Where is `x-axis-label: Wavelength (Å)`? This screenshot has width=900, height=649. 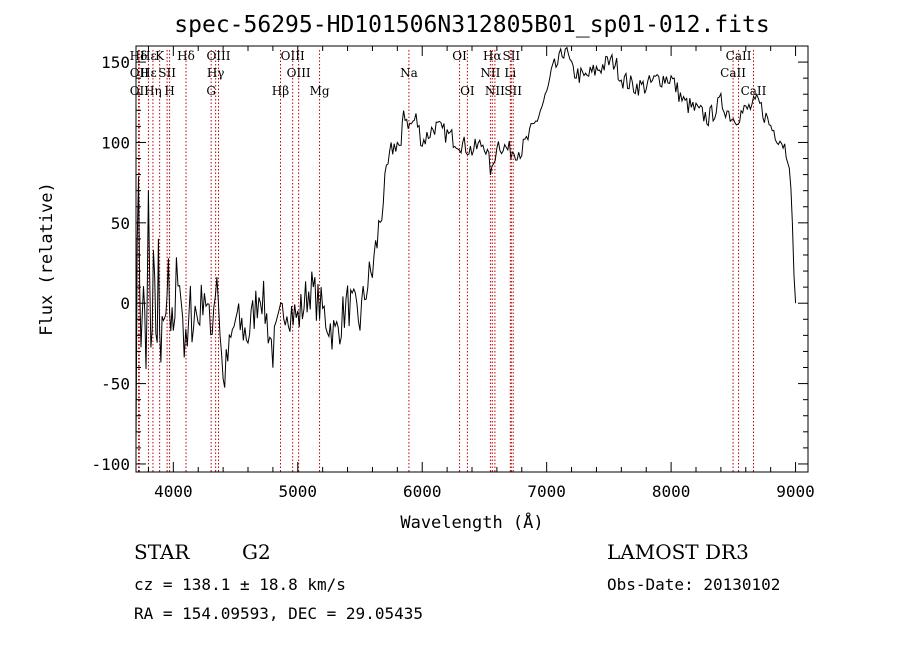 x-axis-label: Wavelength (Å) is located at coordinates (471, 522).